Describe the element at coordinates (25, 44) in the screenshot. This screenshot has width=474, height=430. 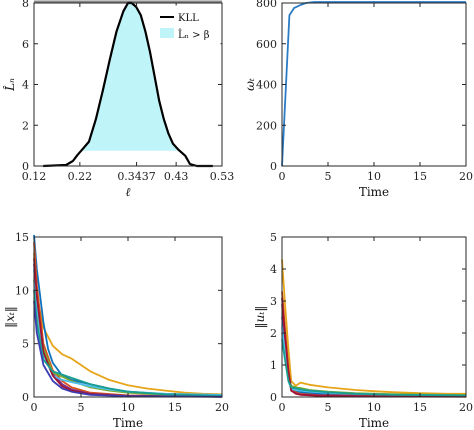
I see `y-tick-label: 6` at that location.